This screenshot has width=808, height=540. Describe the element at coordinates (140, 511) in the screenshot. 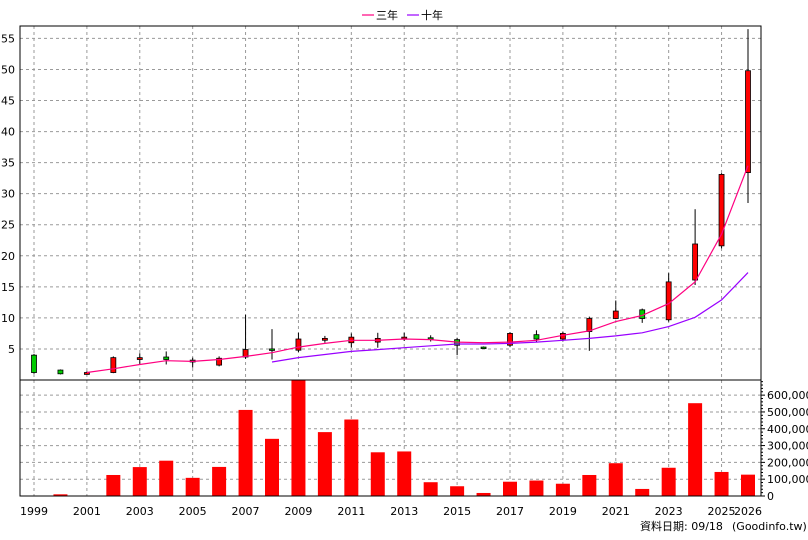

I see `year-tick-label: 2003` at that location.